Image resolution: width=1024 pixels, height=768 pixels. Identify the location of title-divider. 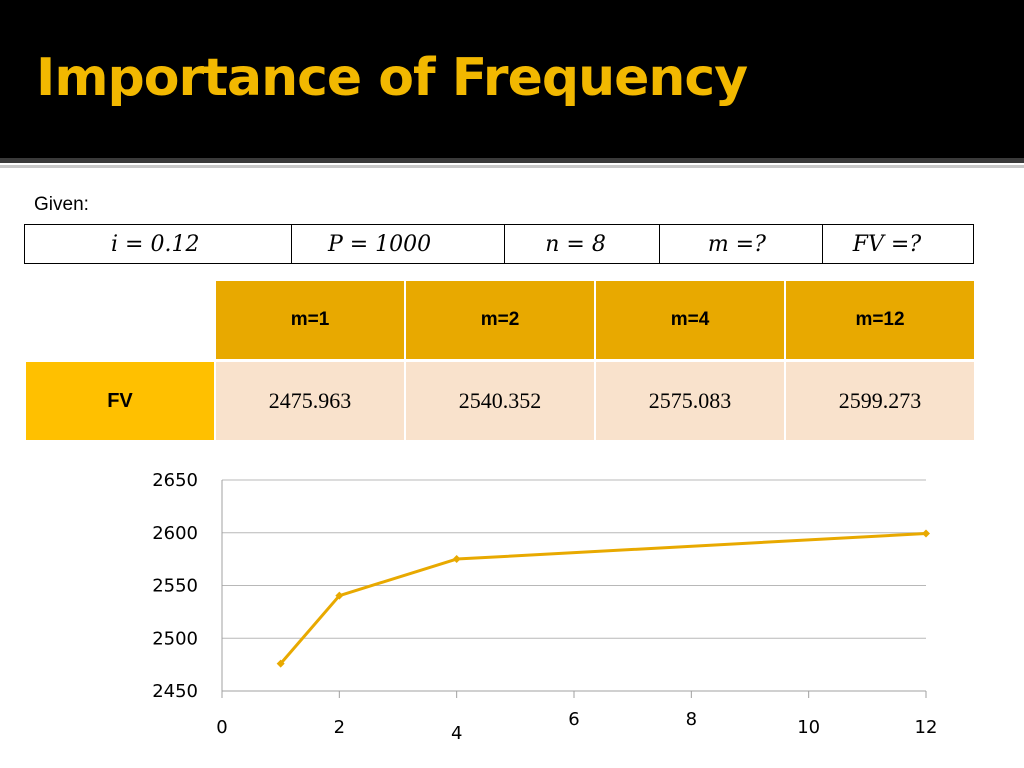
(512, 160).